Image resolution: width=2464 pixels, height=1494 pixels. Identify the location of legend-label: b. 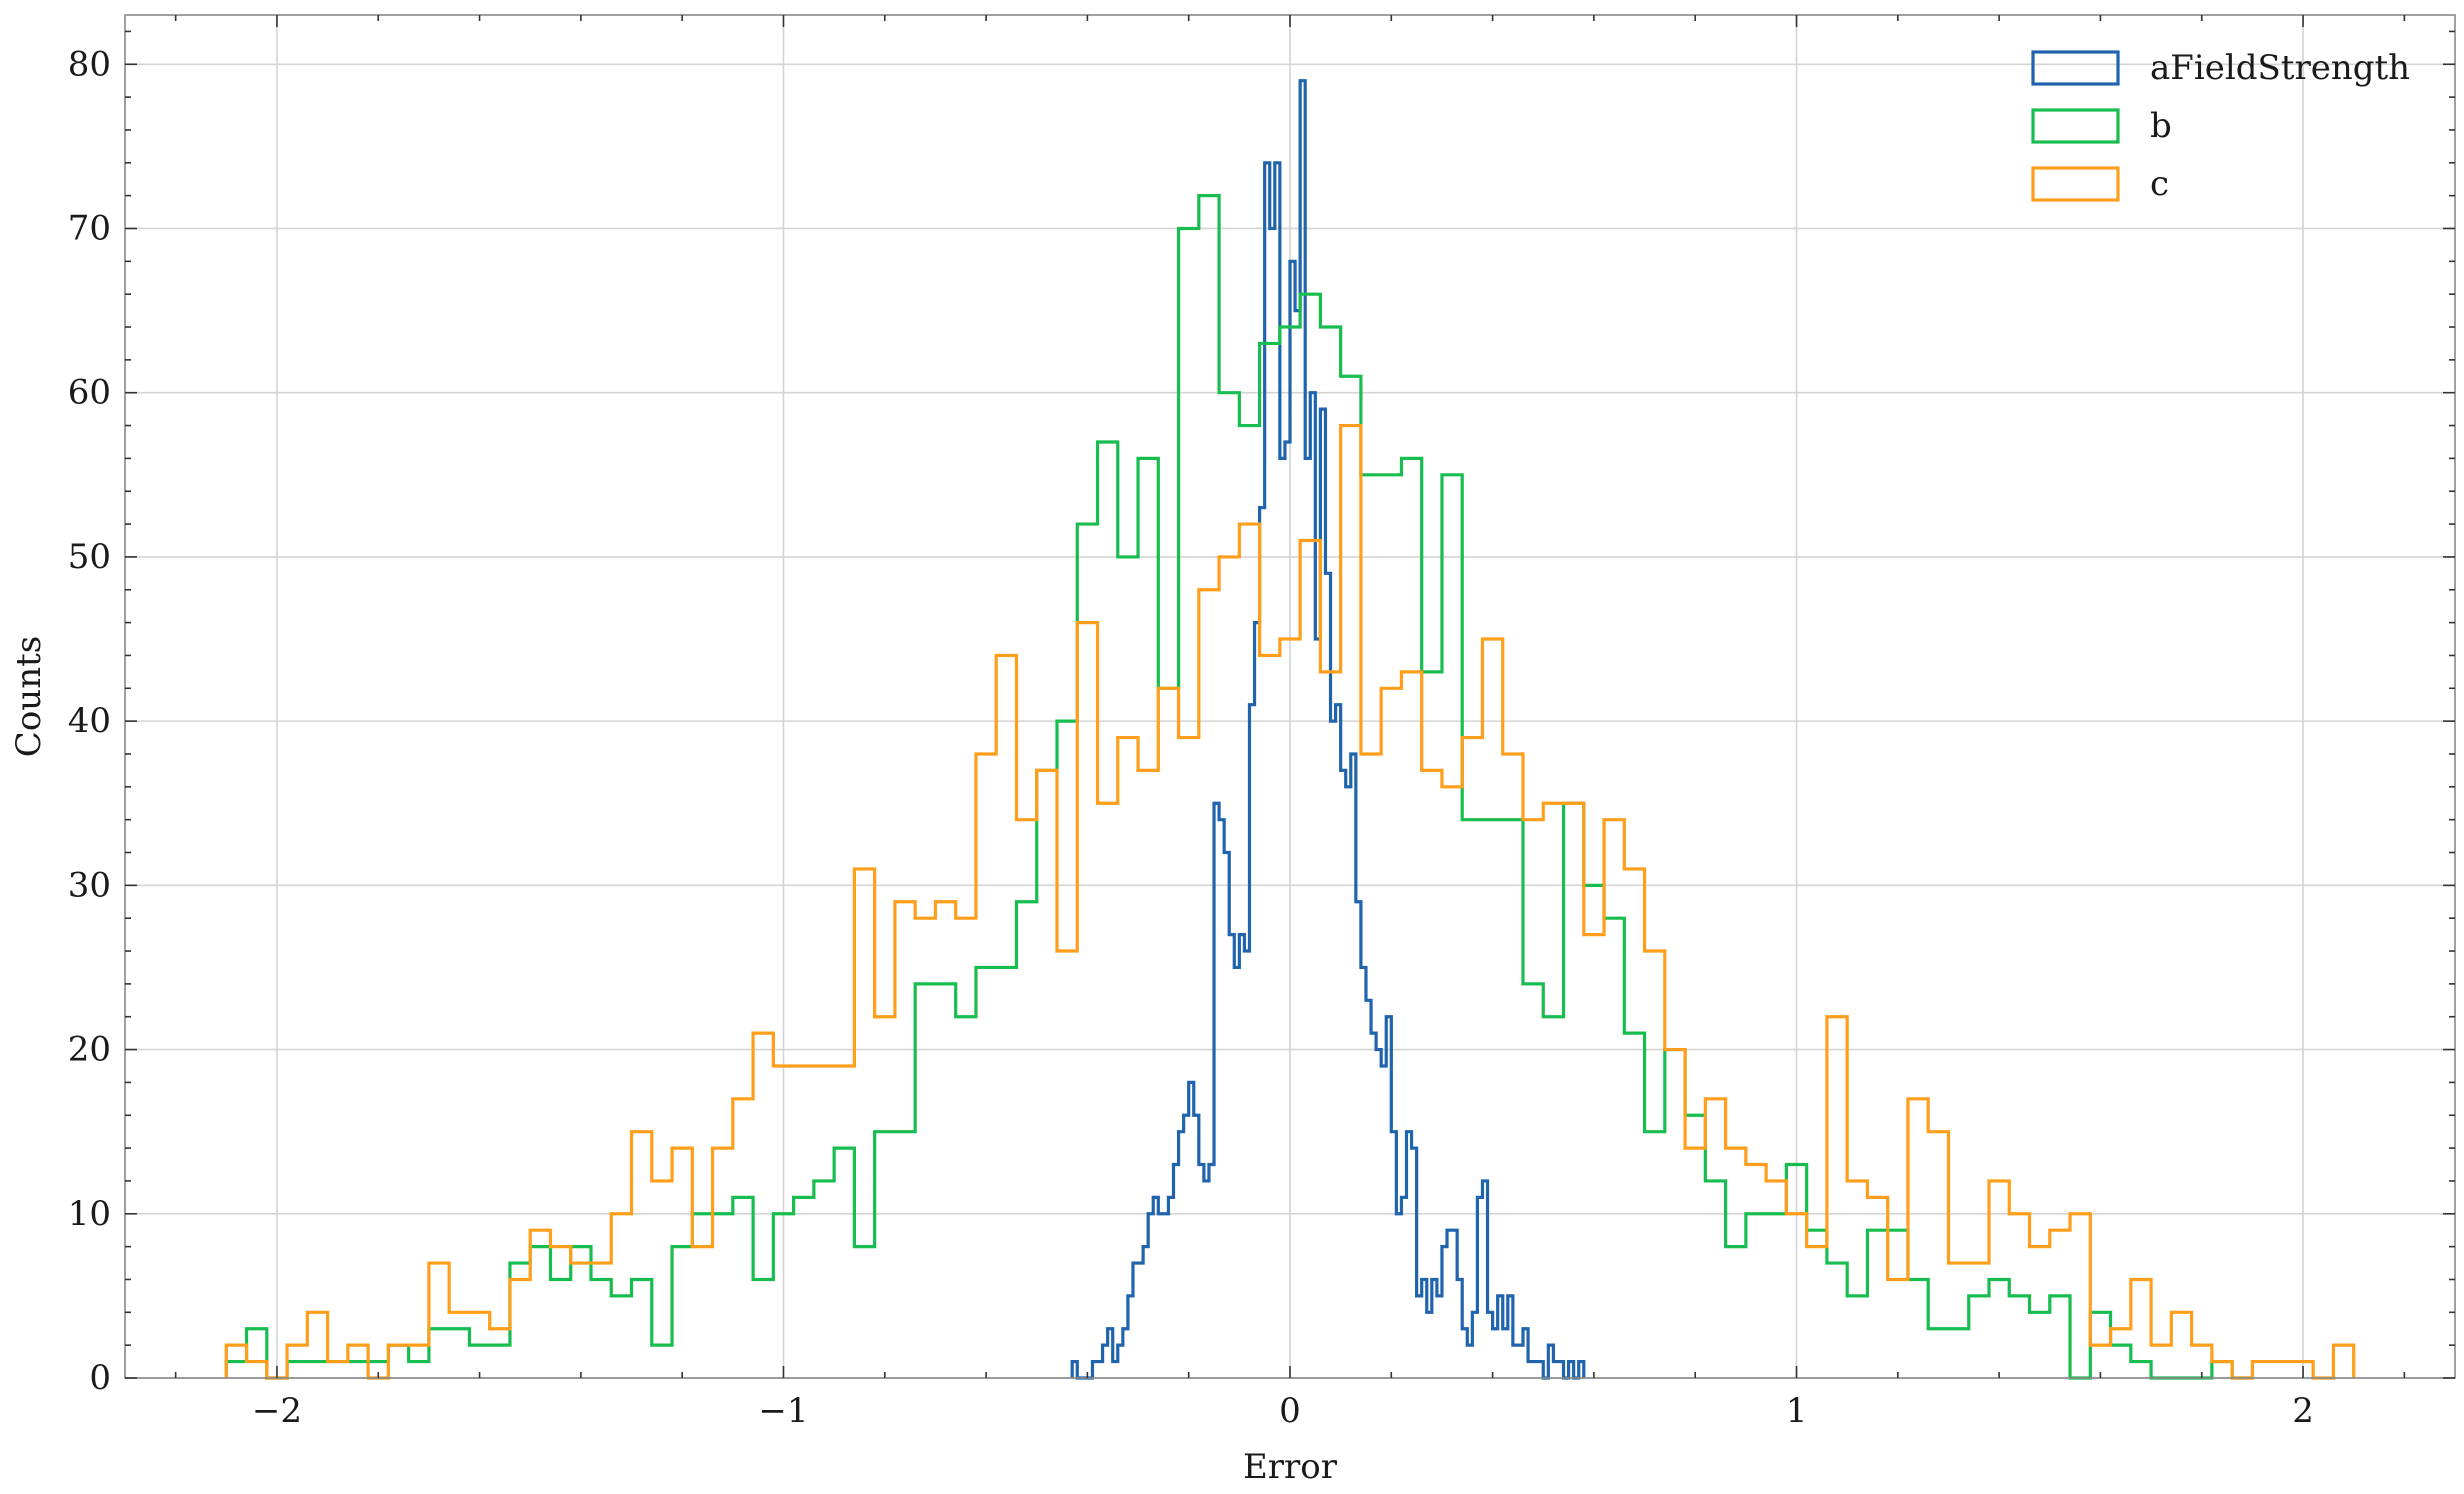
(2161, 126).